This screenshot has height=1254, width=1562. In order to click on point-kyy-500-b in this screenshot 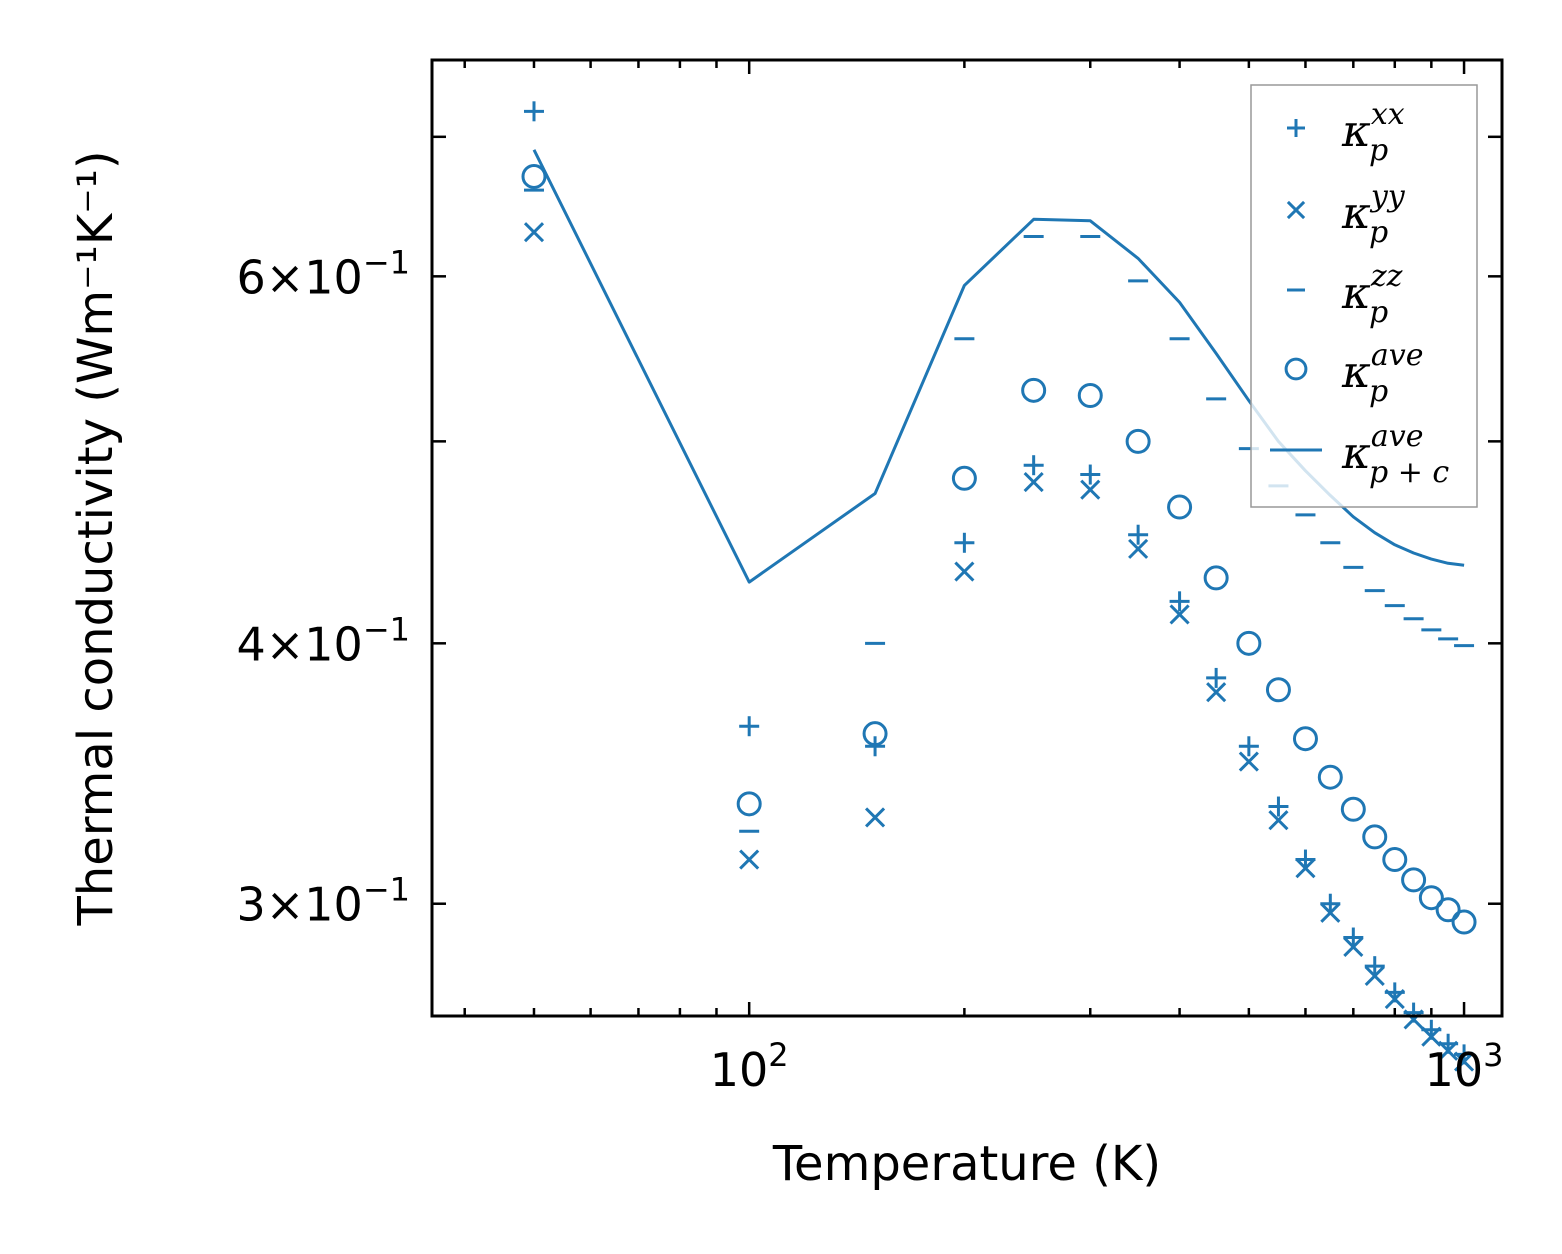, I will do `click(1248, 761)`.